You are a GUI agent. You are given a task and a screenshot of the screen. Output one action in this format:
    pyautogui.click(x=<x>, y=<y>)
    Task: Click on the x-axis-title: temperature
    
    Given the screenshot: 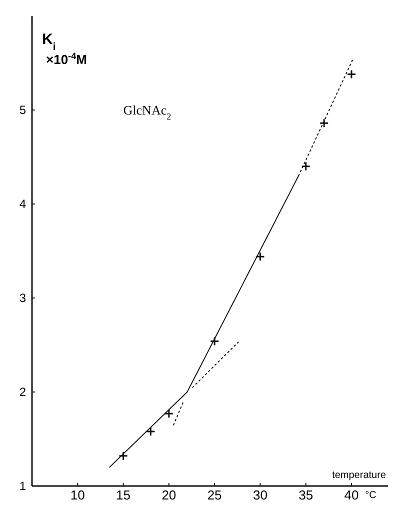 What is the action you would take?
    pyautogui.click(x=359, y=475)
    